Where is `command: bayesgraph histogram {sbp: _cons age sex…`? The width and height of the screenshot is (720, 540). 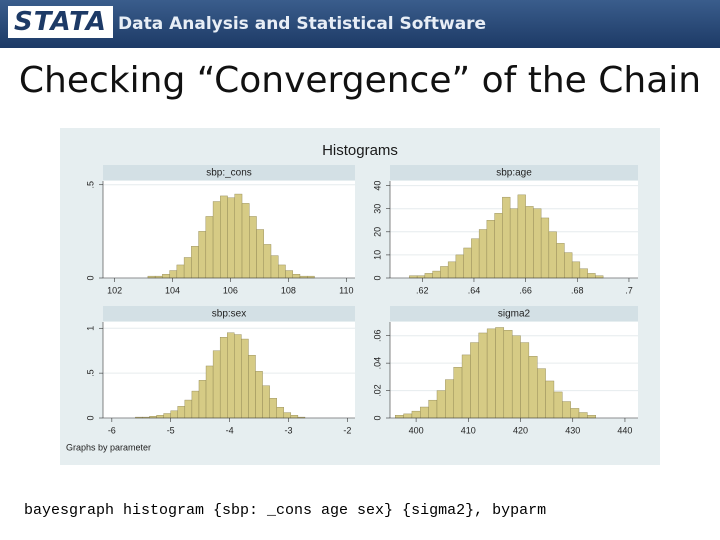 command: bayesgraph histogram {sbp: _cons age sex… is located at coordinates (285, 510).